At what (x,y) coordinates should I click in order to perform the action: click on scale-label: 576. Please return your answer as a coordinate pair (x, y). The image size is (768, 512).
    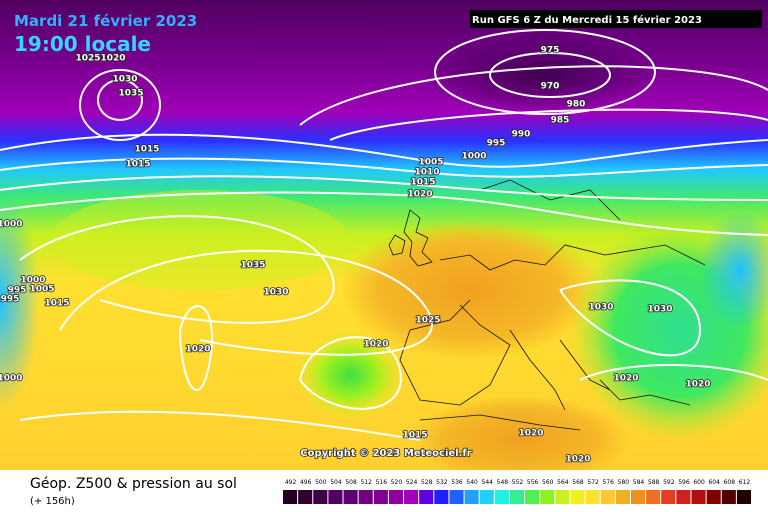
    Looking at the image, I should click on (609, 482).